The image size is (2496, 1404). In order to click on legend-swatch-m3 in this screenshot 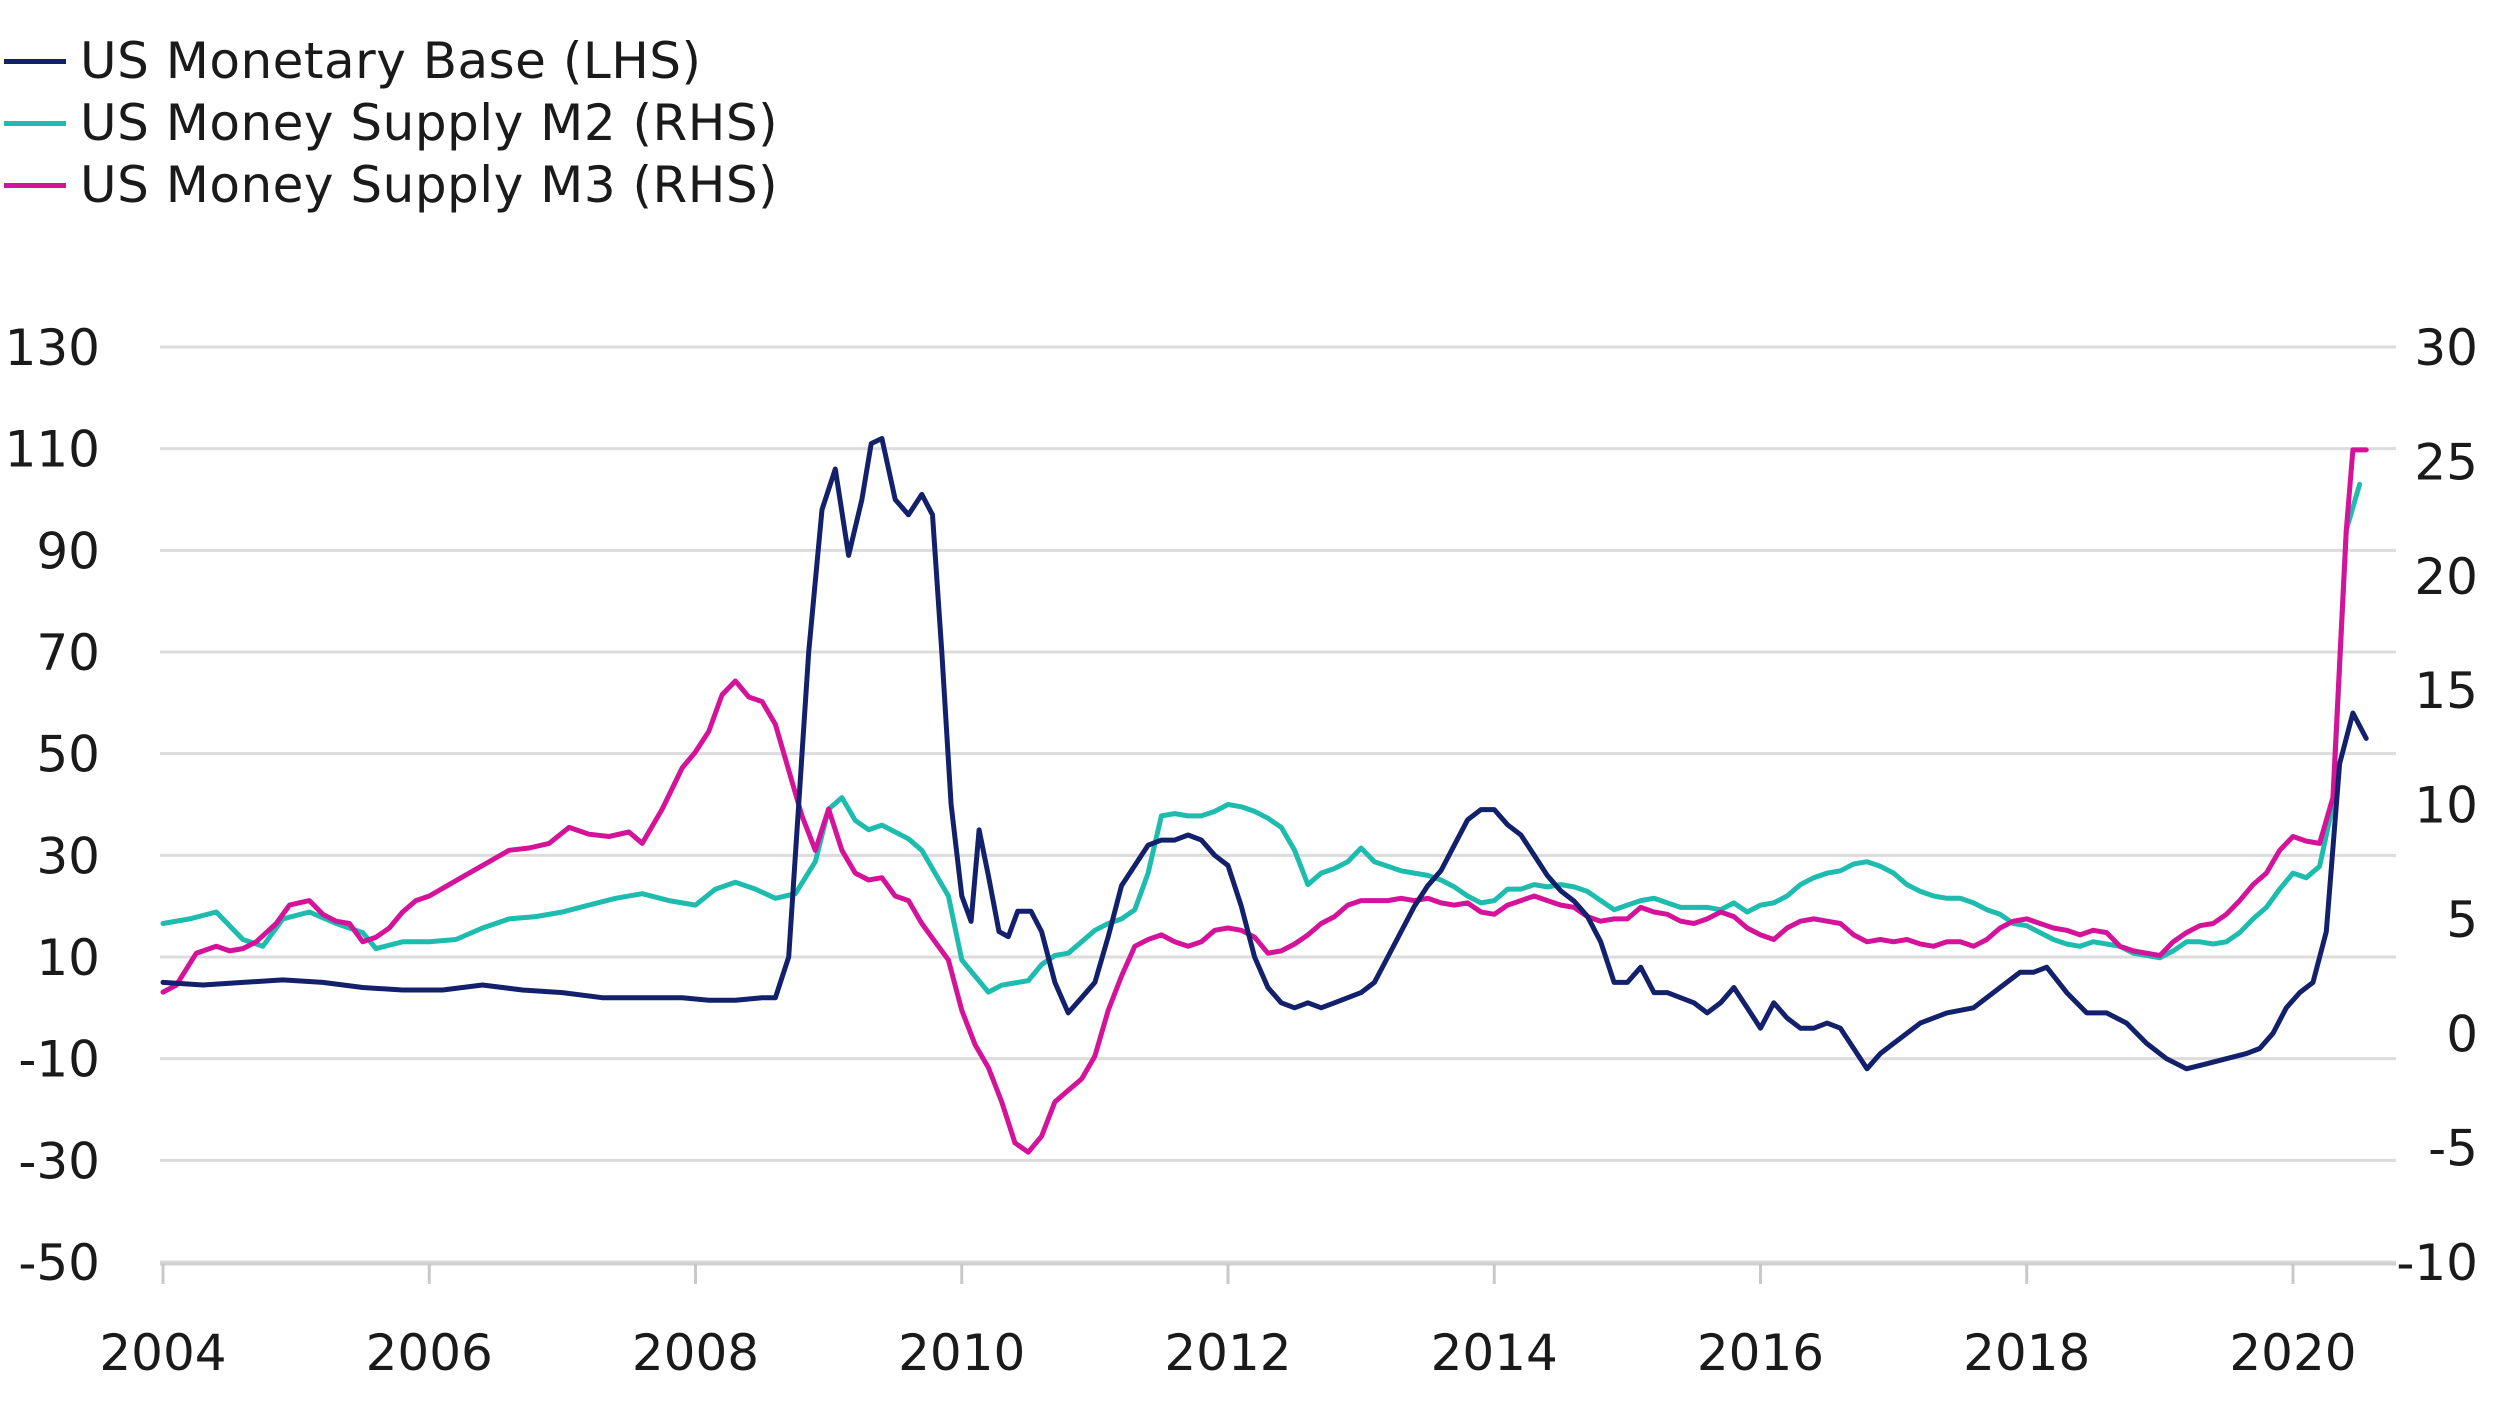, I will do `click(35, 185)`.